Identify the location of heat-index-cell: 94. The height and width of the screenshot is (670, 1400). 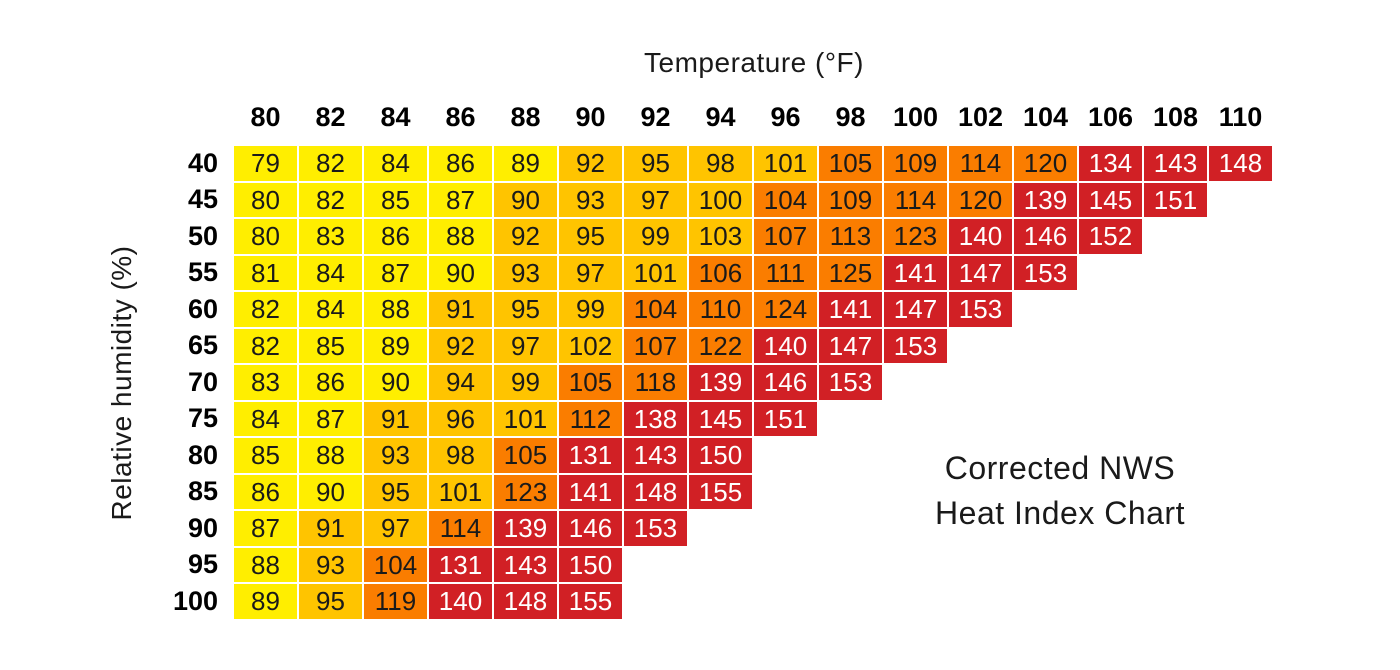
(460, 382).